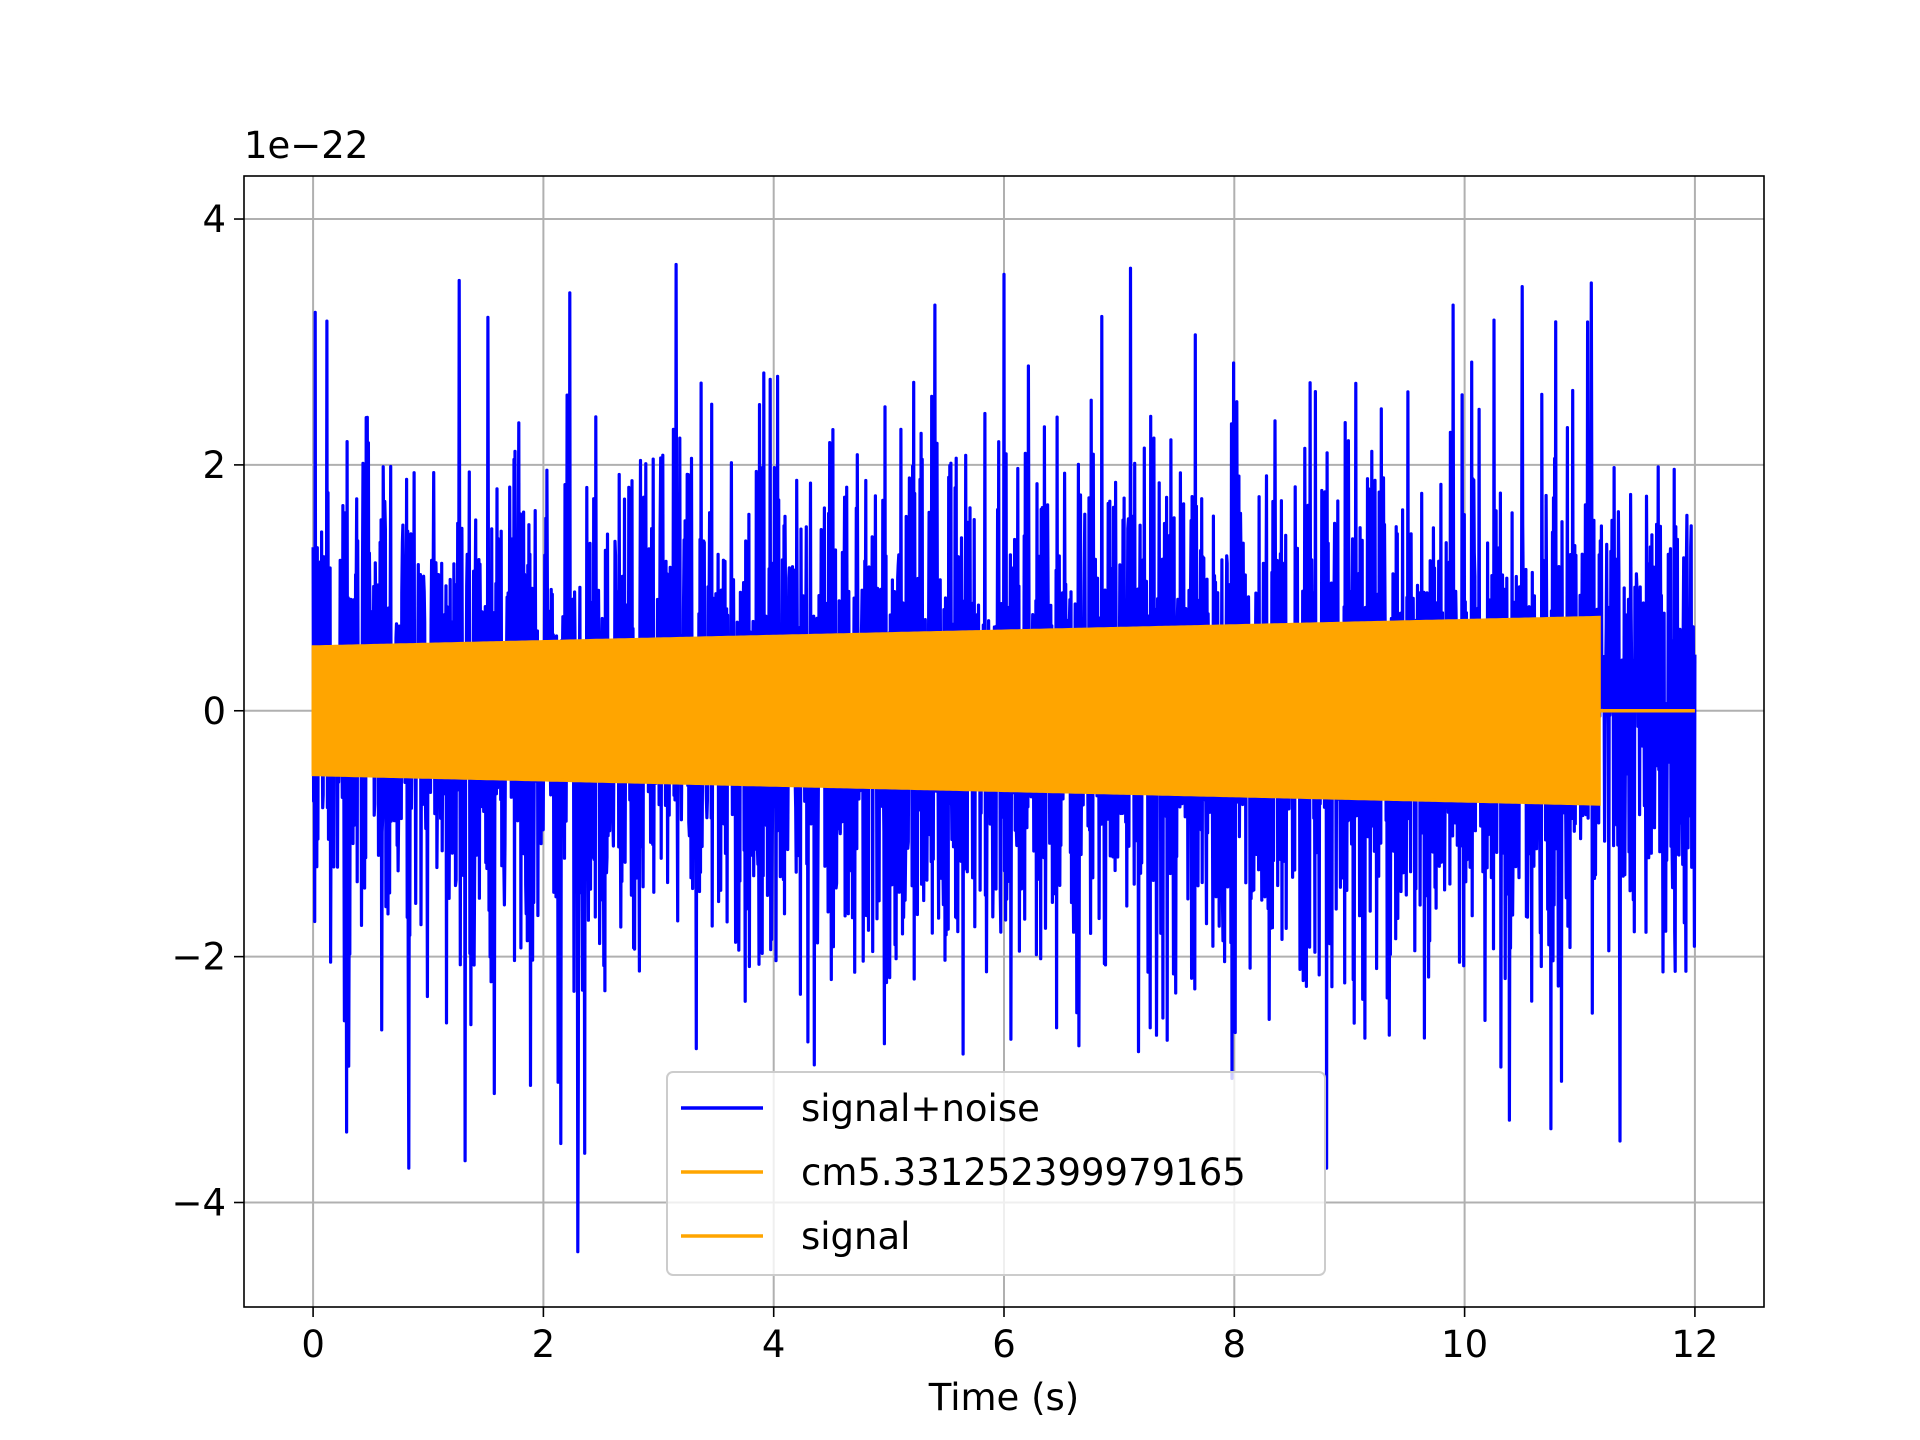 The image size is (1920, 1440). I want to click on y-tick-label: −4, so click(198, 1203).